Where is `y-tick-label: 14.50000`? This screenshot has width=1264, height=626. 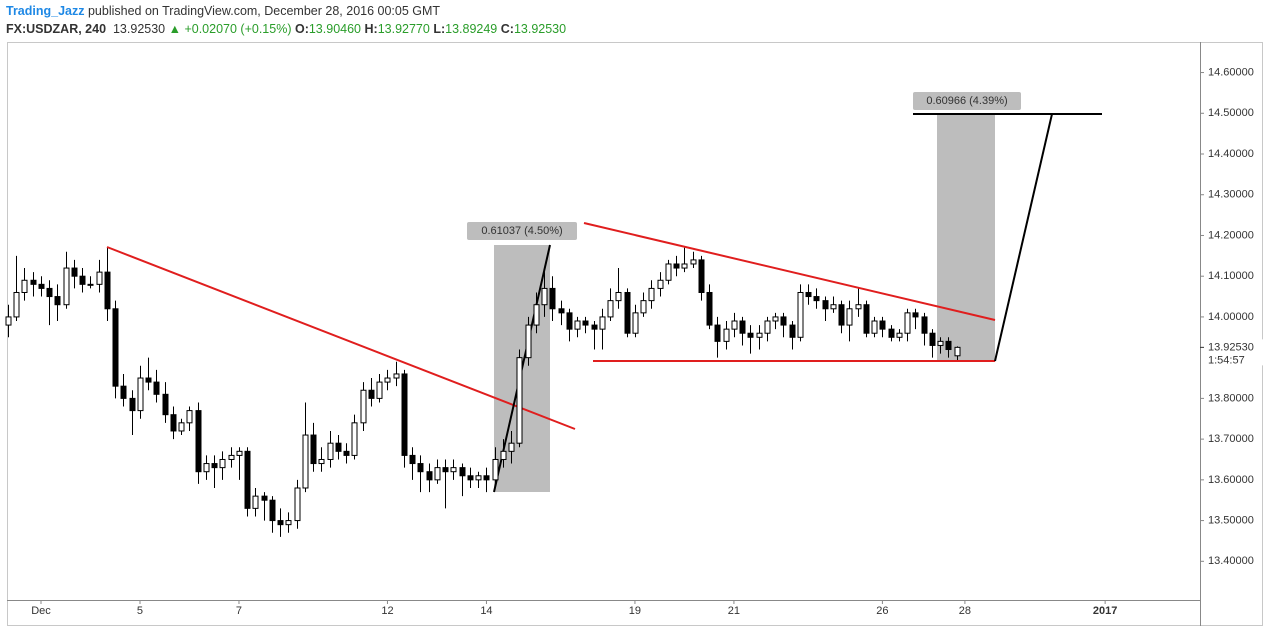
y-tick-label: 14.50000 is located at coordinates (1231, 113).